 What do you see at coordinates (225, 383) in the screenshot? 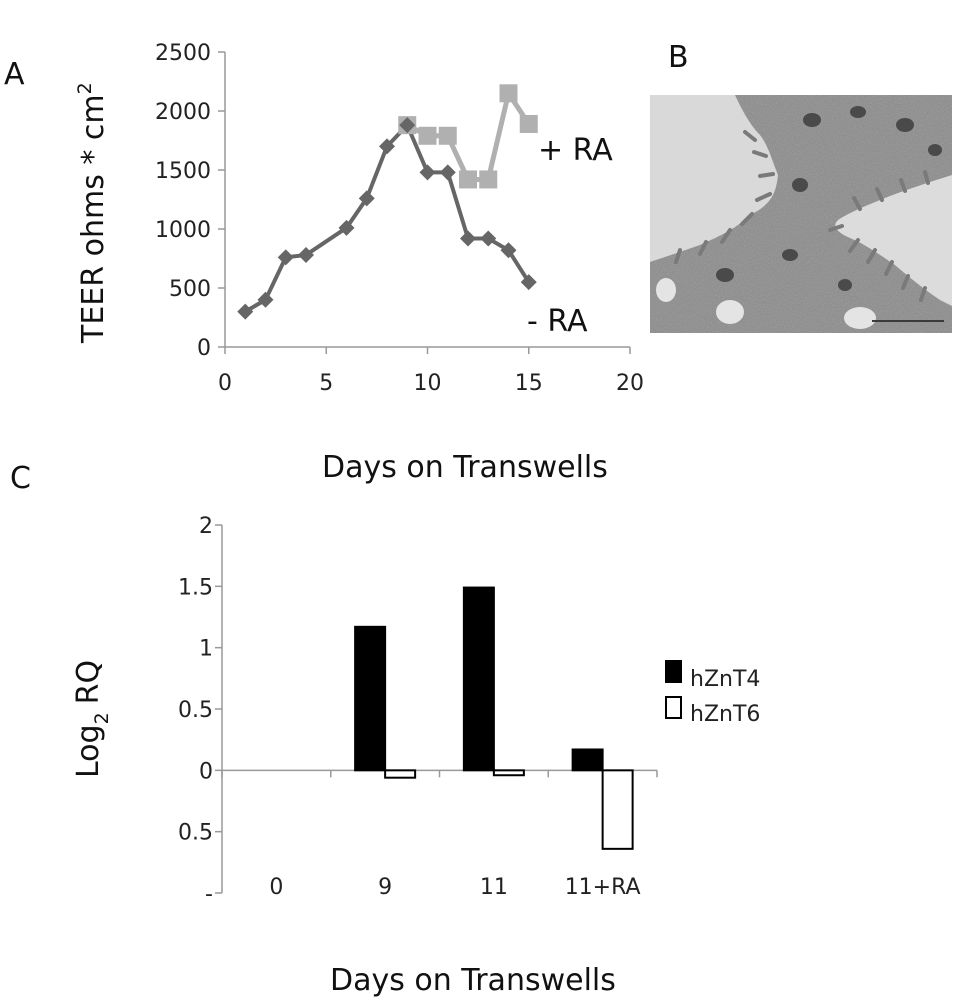
I see `teer-x-tick-label: 0` at bounding box center [225, 383].